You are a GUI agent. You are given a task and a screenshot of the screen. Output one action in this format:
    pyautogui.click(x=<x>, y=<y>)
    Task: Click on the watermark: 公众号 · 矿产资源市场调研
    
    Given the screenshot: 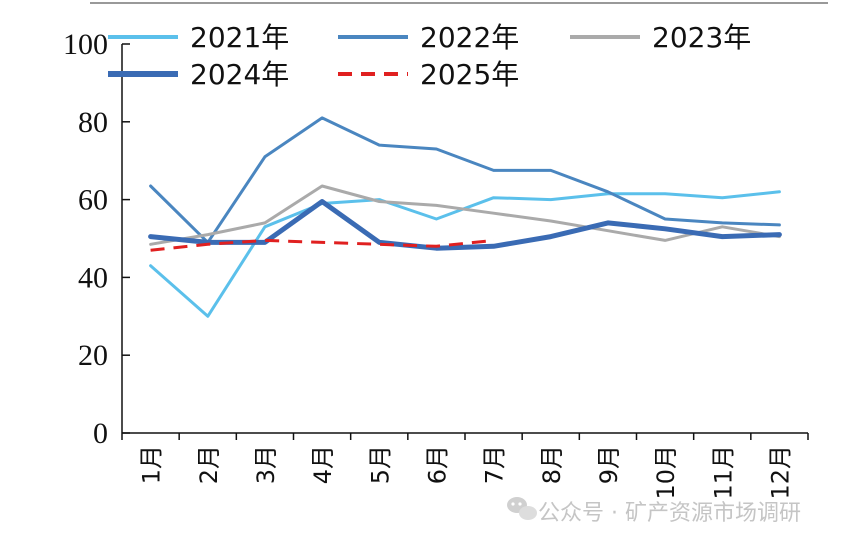 What is the action you would take?
    pyautogui.click(x=654, y=511)
    